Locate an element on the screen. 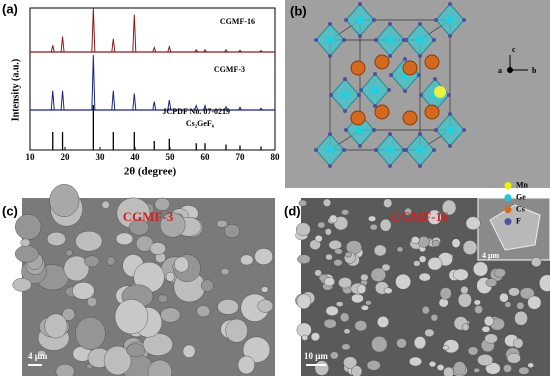 The height and width of the screenshot is (376, 550). legend-label: F is located at coordinates (518, 220).